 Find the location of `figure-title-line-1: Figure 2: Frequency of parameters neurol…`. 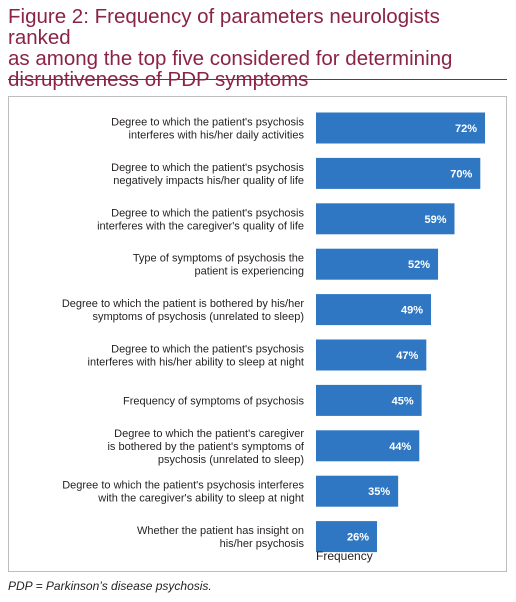

figure-title-line-1: Figure 2: Frequency of parameters neurol… is located at coordinates (224, 27).